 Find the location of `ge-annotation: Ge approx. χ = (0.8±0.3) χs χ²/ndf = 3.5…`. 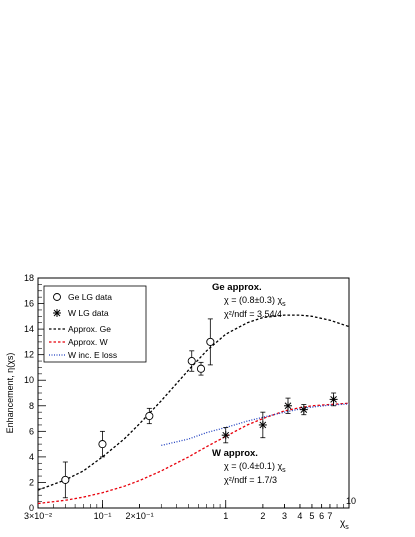

ge-annotation: Ge approx. χ = (0.8±0.3) χs χ²/ndf = 3.5… is located at coordinates (249, 300).